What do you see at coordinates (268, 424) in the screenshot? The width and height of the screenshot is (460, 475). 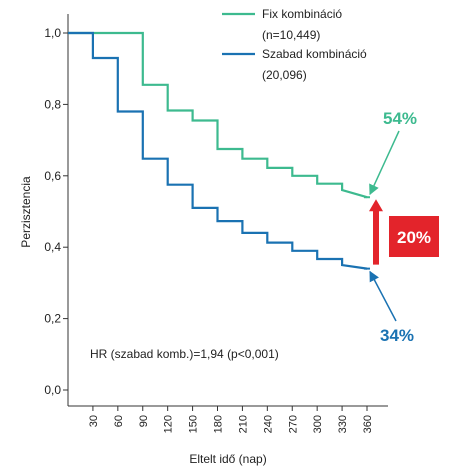 I see `x-tick-label: 240` at bounding box center [268, 424].